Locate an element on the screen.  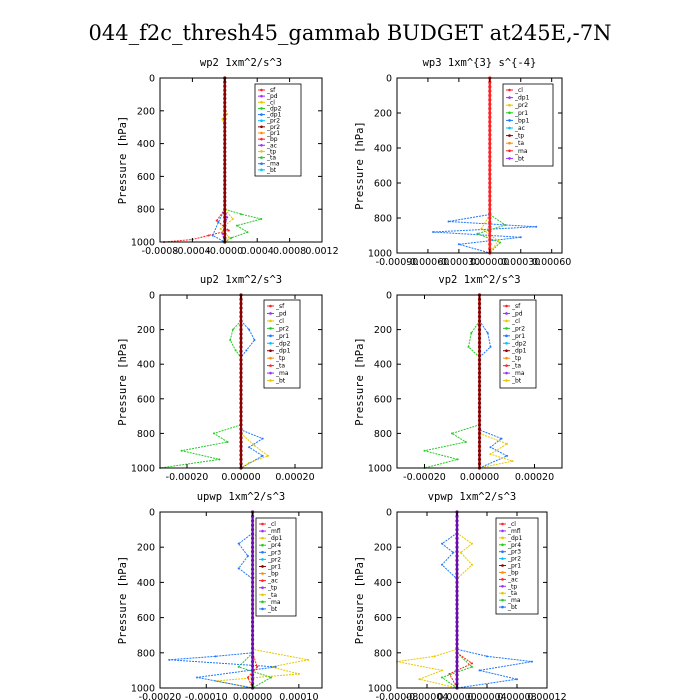
y-tick-label: 200 is located at coordinates (146, 548).